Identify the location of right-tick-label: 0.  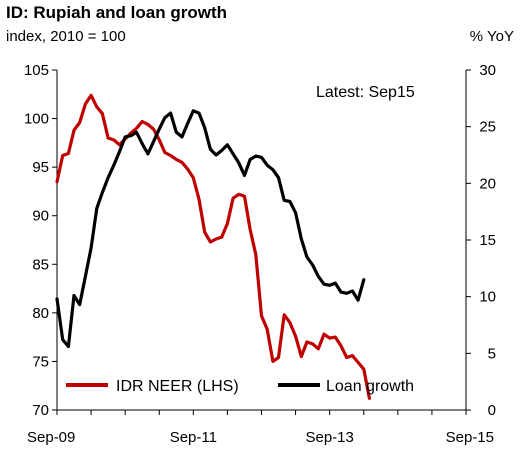
(492, 410).